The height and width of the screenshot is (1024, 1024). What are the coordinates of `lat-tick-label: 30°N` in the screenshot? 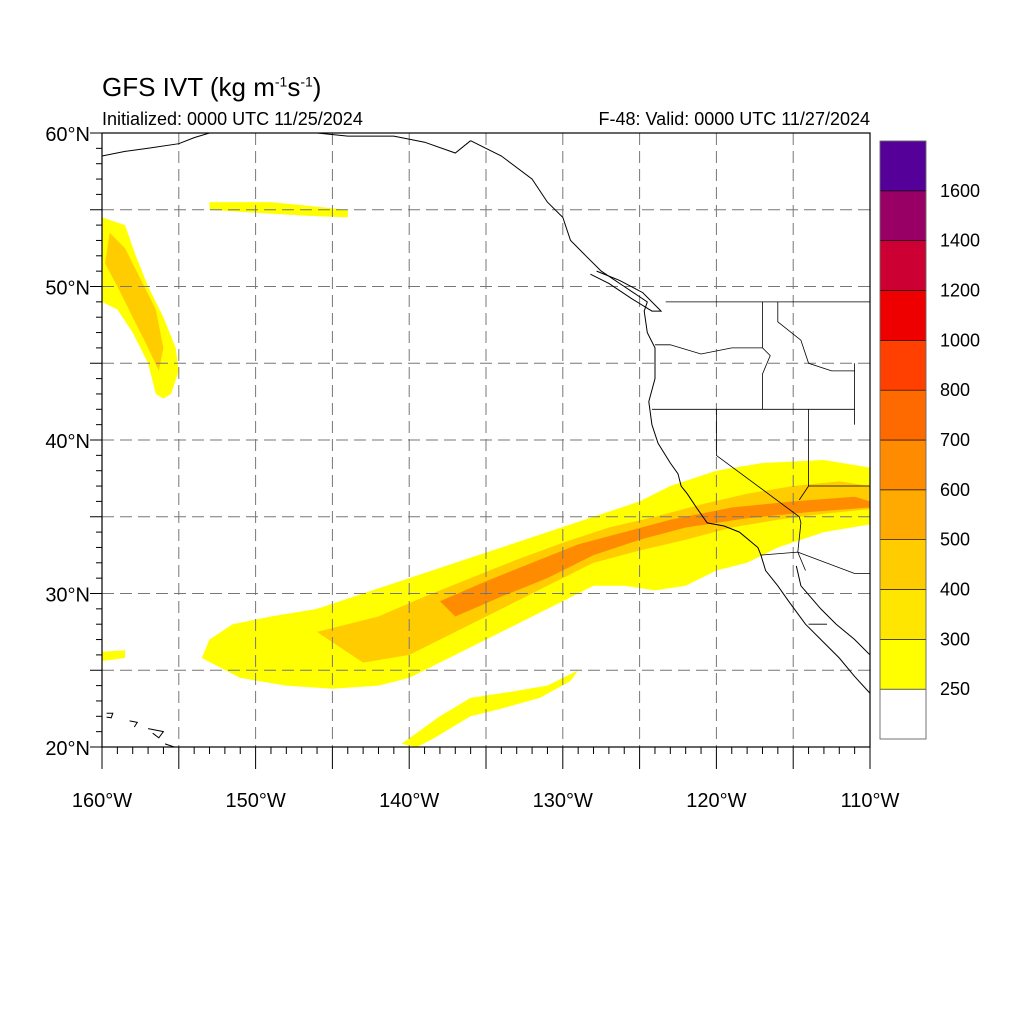 It's located at (67, 596).